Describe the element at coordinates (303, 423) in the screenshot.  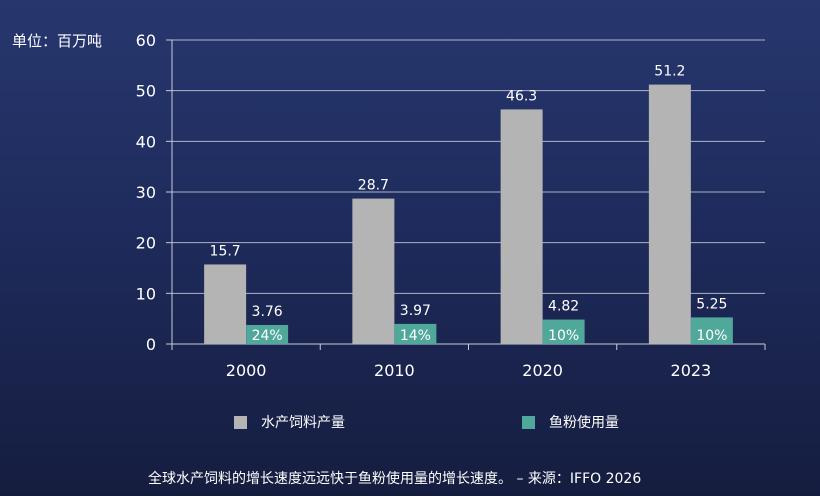
I see `legend-label-feed: 水产饲料产量` at that location.